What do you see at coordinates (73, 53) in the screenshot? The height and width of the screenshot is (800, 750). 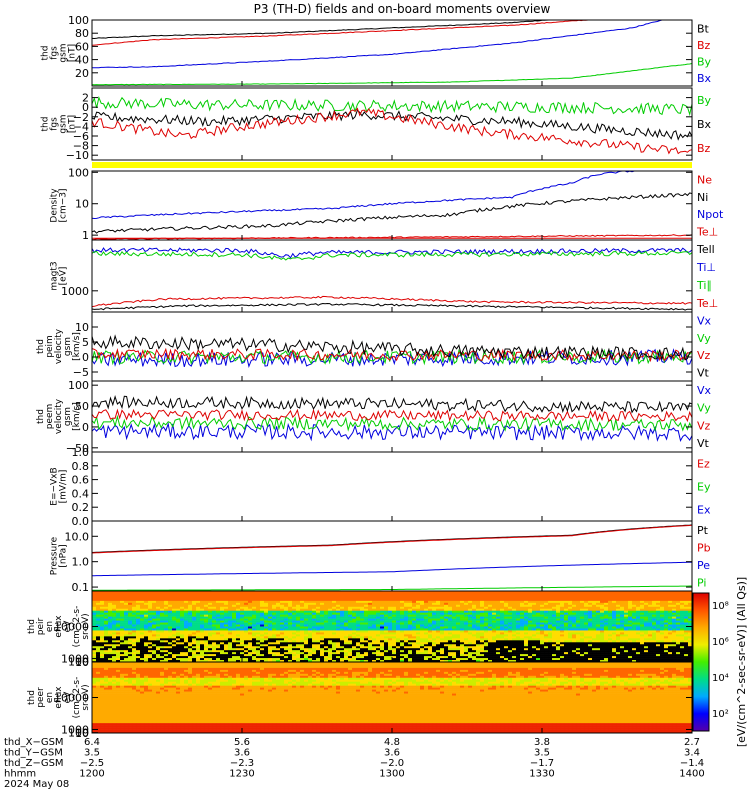 I see `y-axis-label: [nT]` at bounding box center [73, 53].